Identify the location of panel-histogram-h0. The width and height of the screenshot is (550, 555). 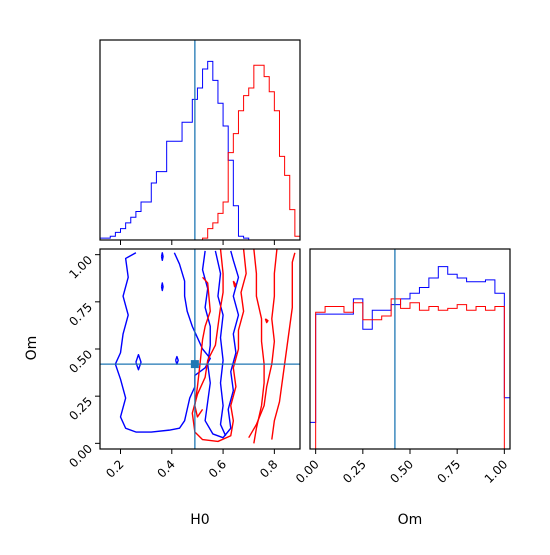
(200, 142).